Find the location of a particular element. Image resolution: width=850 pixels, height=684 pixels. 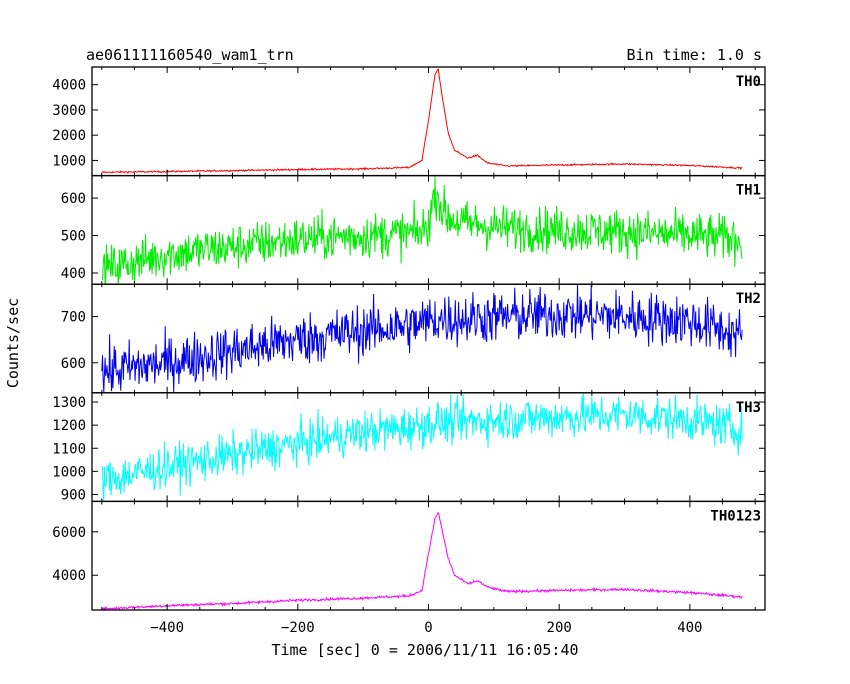

panel-th1: 400 500 600 TH1 is located at coordinates (413, 229).